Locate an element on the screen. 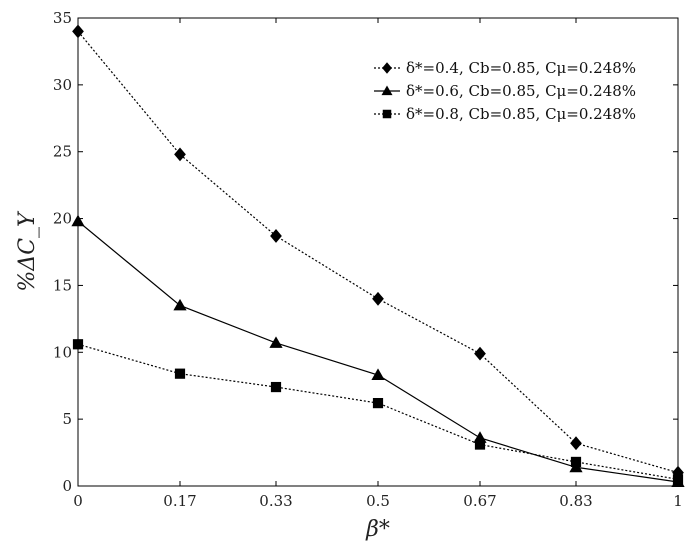  x-tick-label: 0.17 is located at coordinates (179, 501).